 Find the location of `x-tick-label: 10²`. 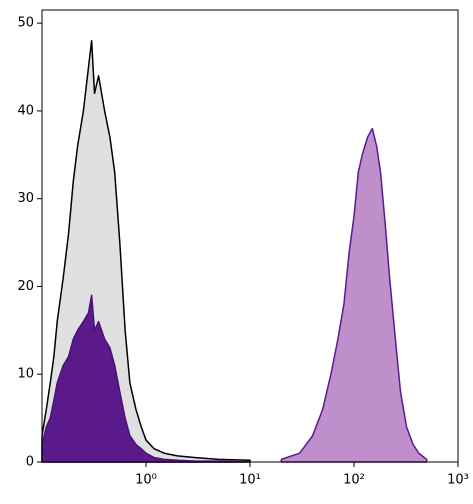

x-tick-label: 10² is located at coordinates (354, 480).